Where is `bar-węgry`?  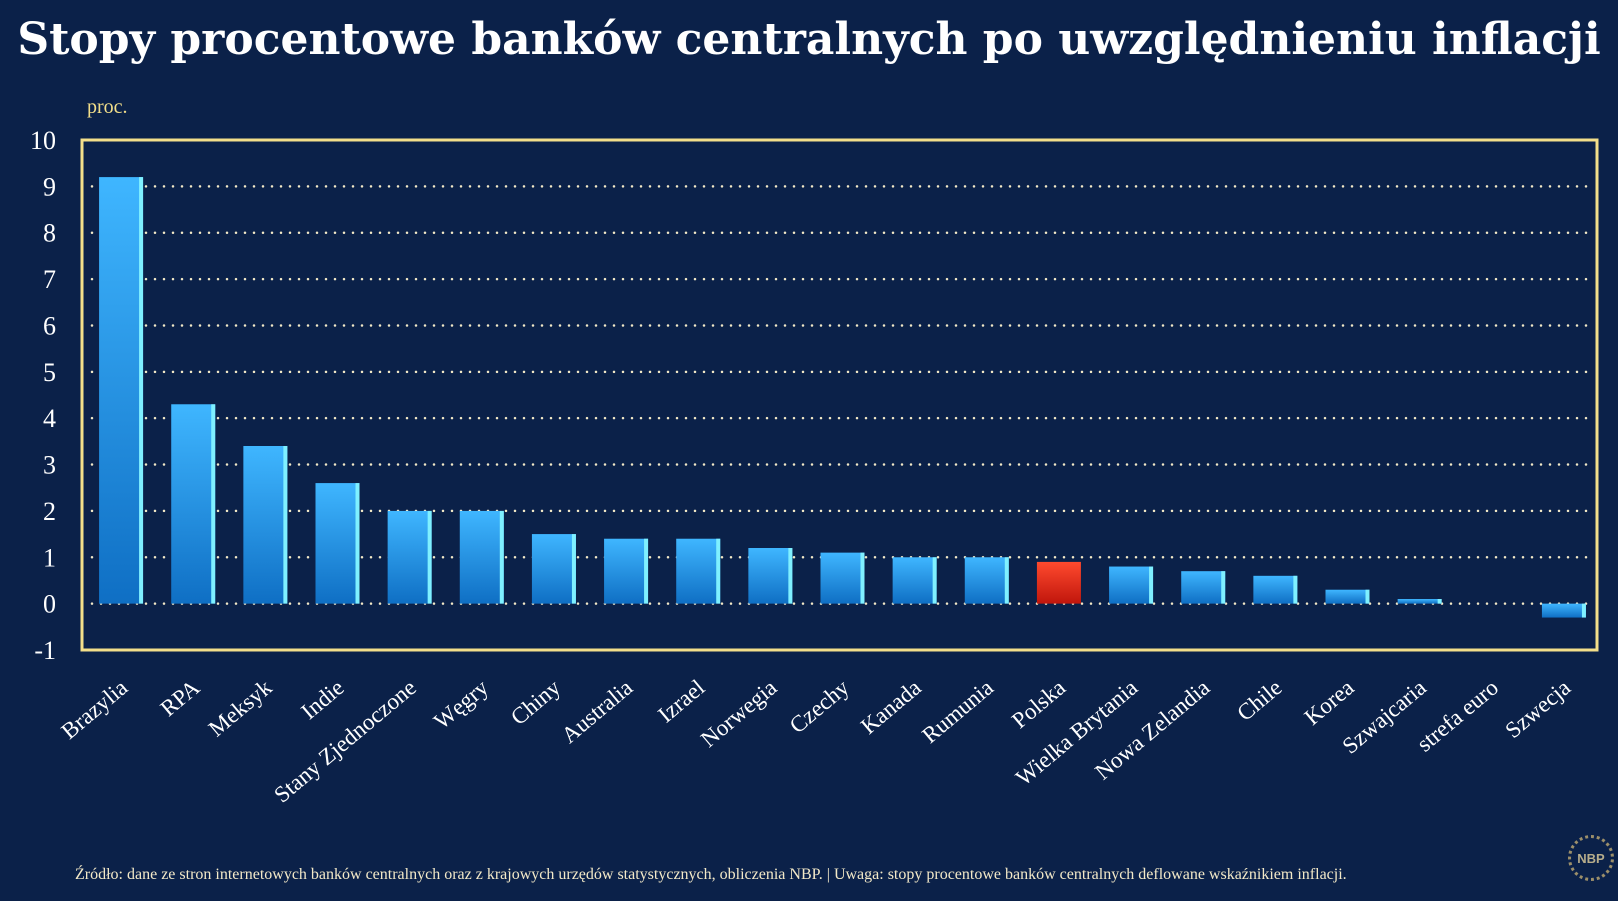
bar-węgry is located at coordinates (481, 557).